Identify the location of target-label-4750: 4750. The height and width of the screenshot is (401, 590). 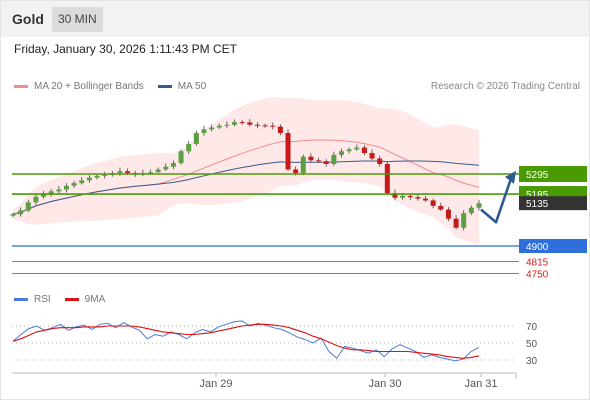
(537, 274).